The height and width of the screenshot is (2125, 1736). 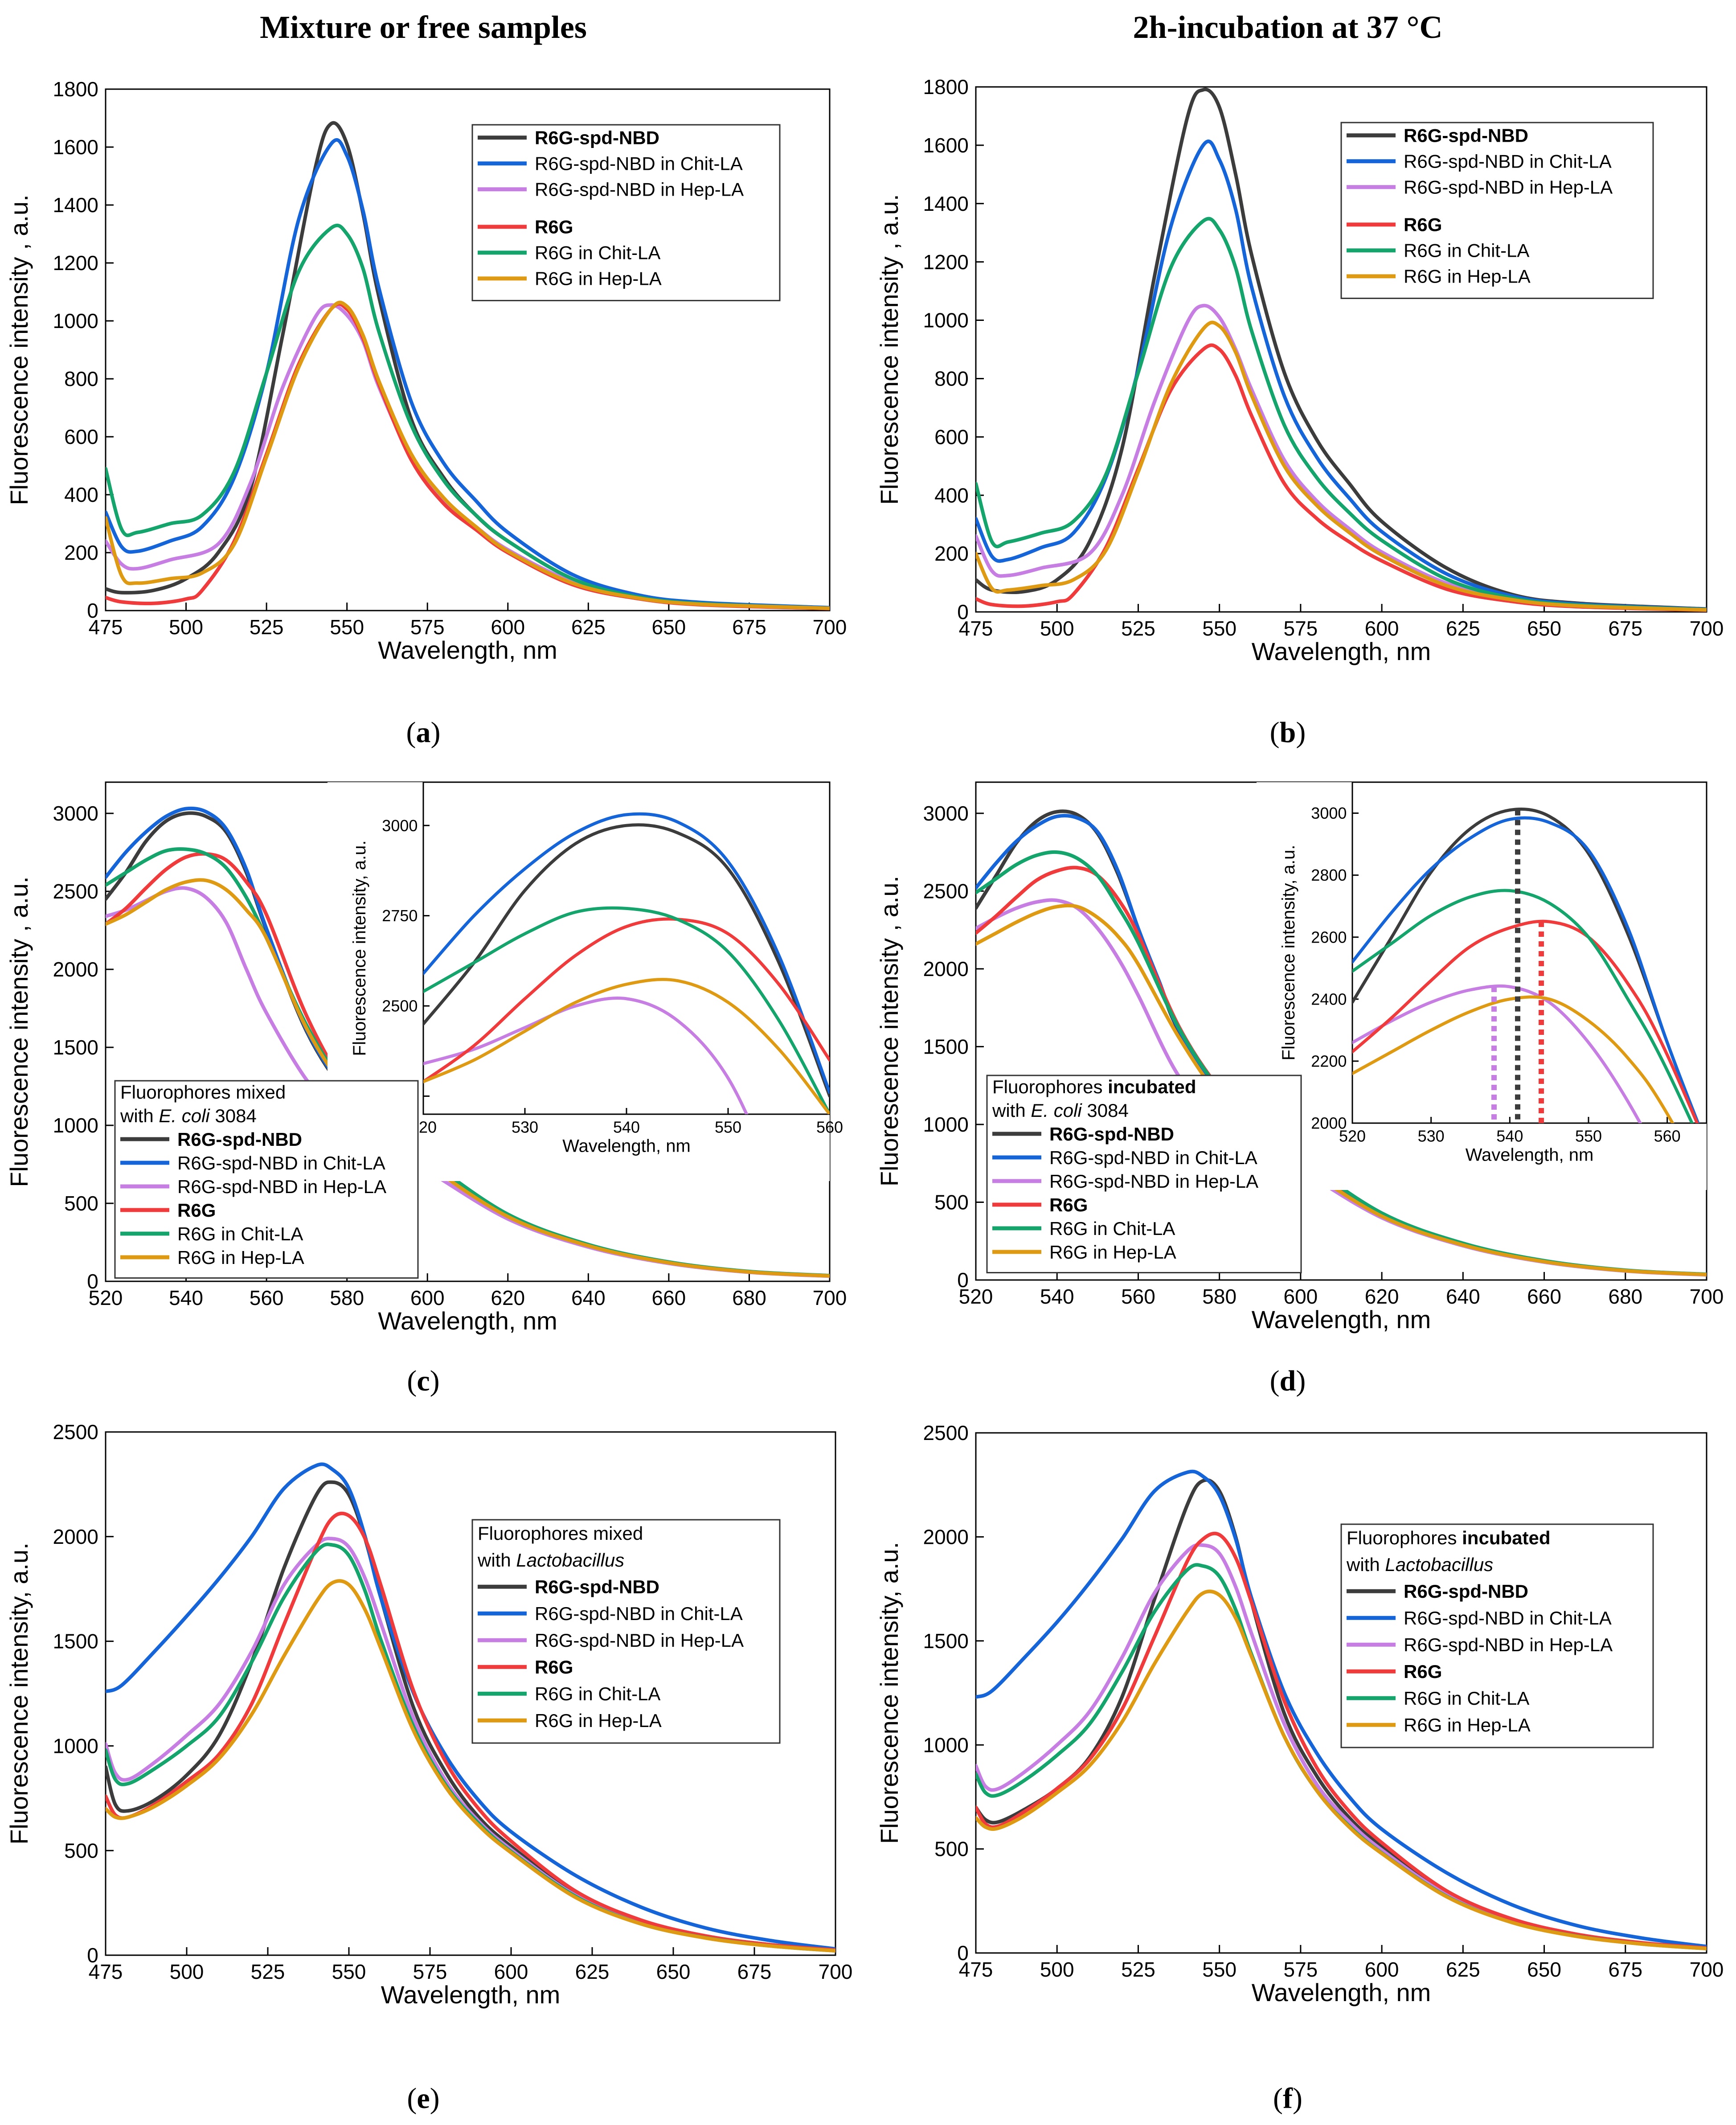 What do you see at coordinates (497, 1560) in the screenshot?
I see `legend-title-part: with` at bounding box center [497, 1560].